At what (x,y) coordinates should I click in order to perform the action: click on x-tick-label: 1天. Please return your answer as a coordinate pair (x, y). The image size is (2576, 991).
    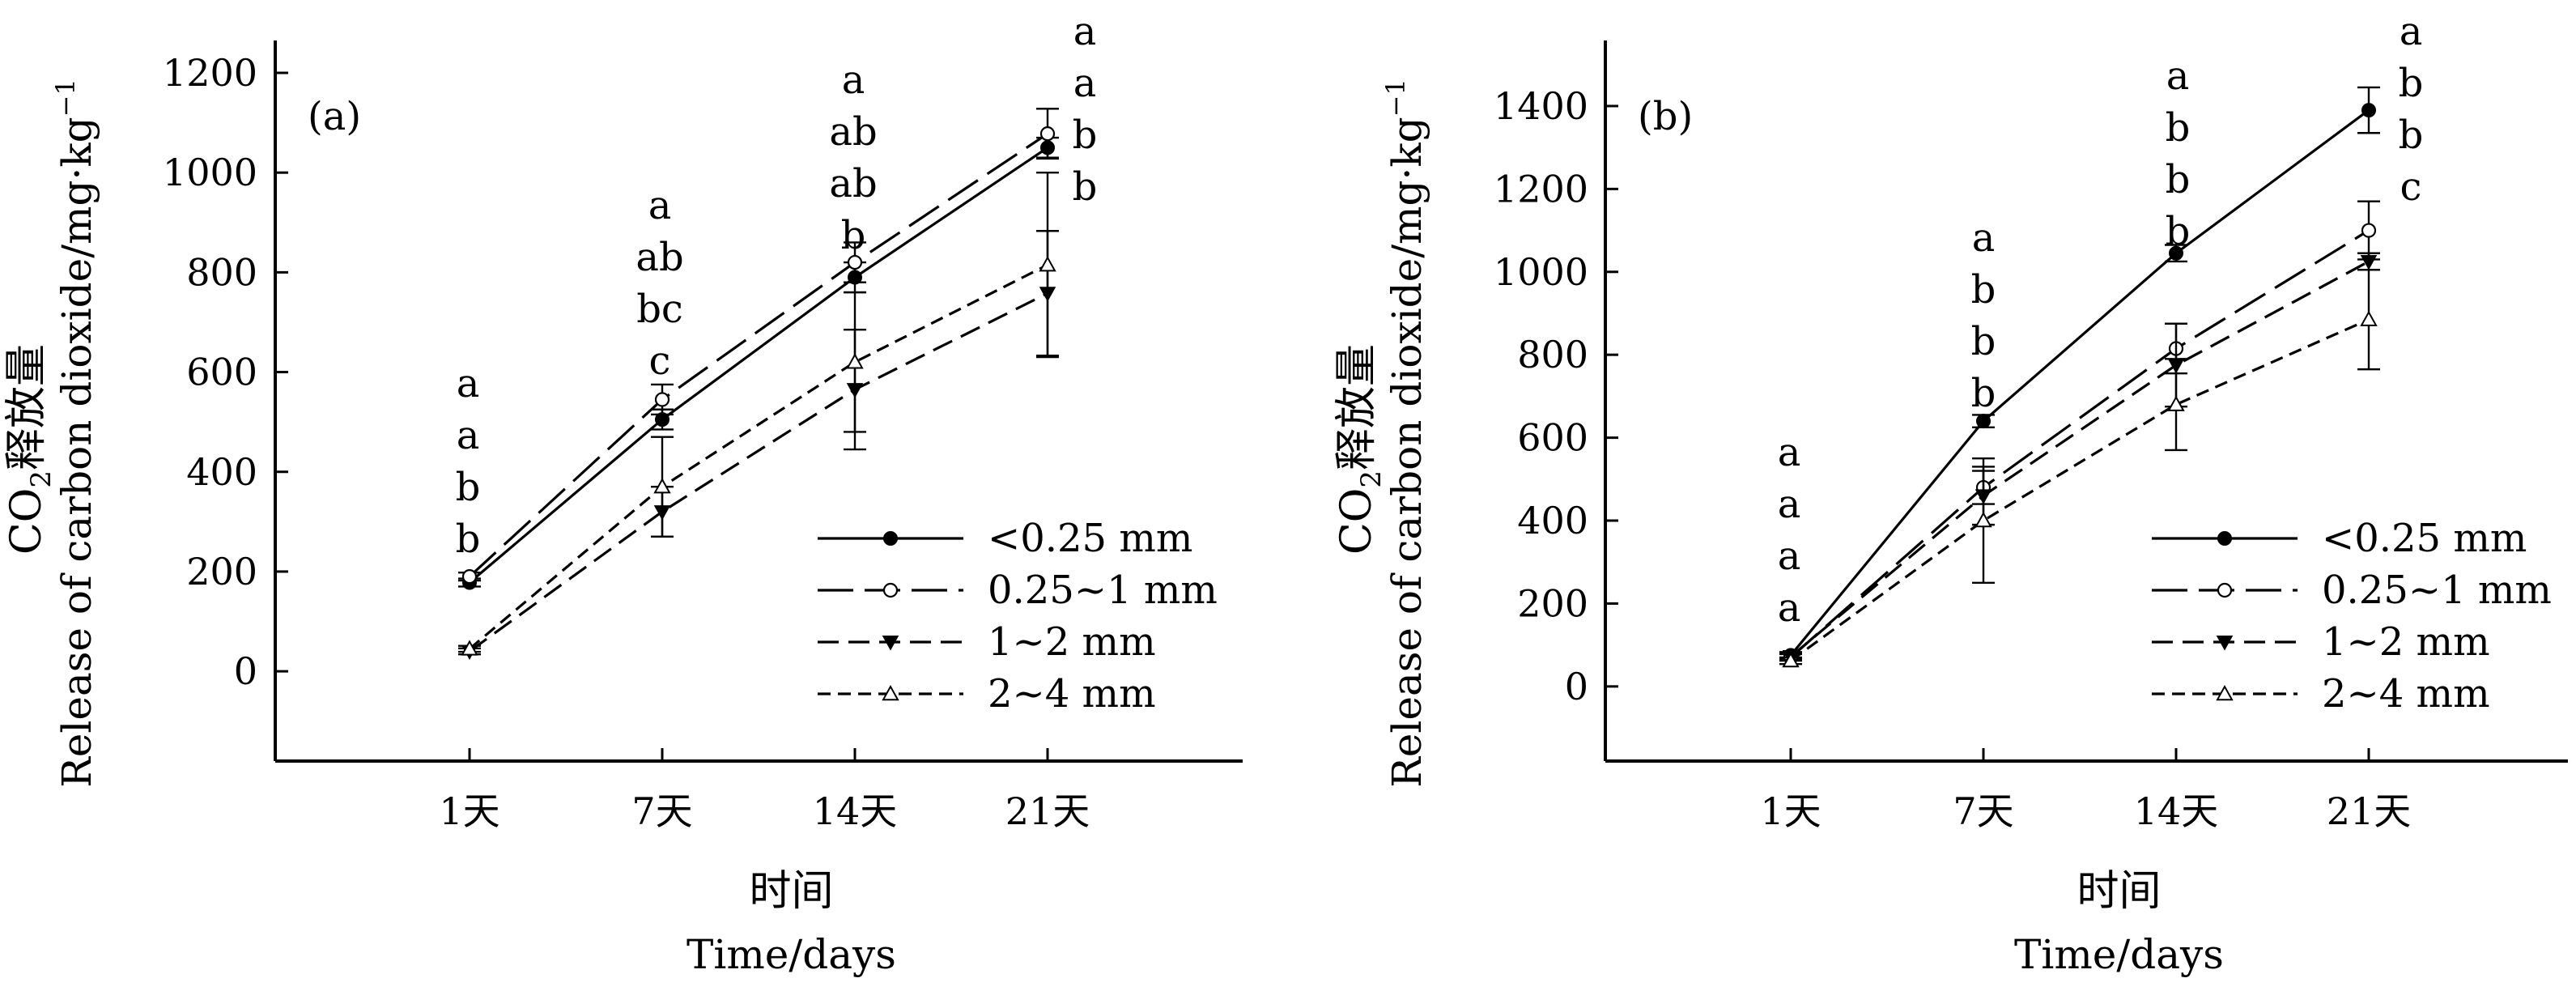
    Looking at the image, I should click on (469, 811).